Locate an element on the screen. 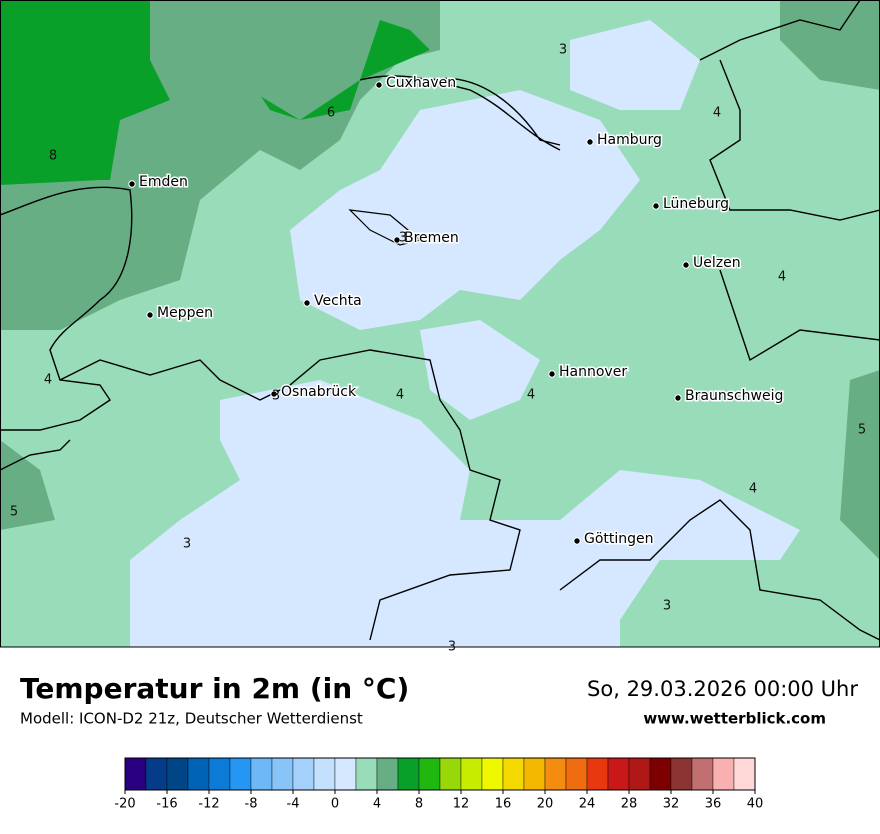 The height and width of the screenshot is (834, 880). colorbar-tick-label: -4 is located at coordinates (293, 804).